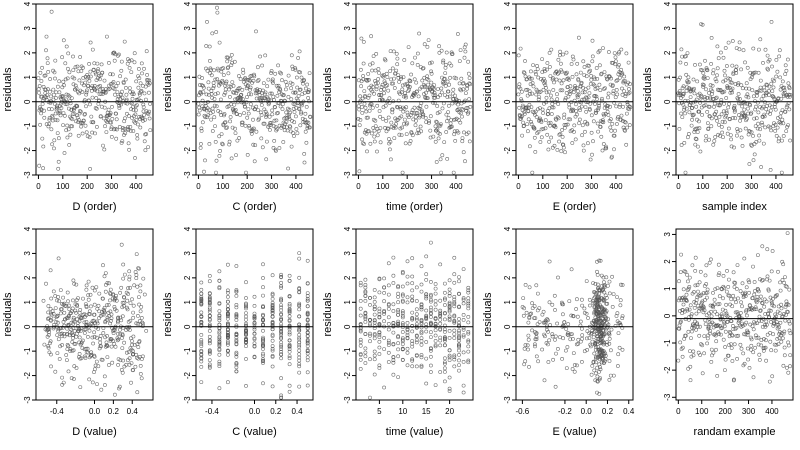 Image resolution: width=800 pixels, height=450 pixels. Describe the element at coordinates (187, 28) in the screenshot. I see `y-tick-label: 3` at that location.